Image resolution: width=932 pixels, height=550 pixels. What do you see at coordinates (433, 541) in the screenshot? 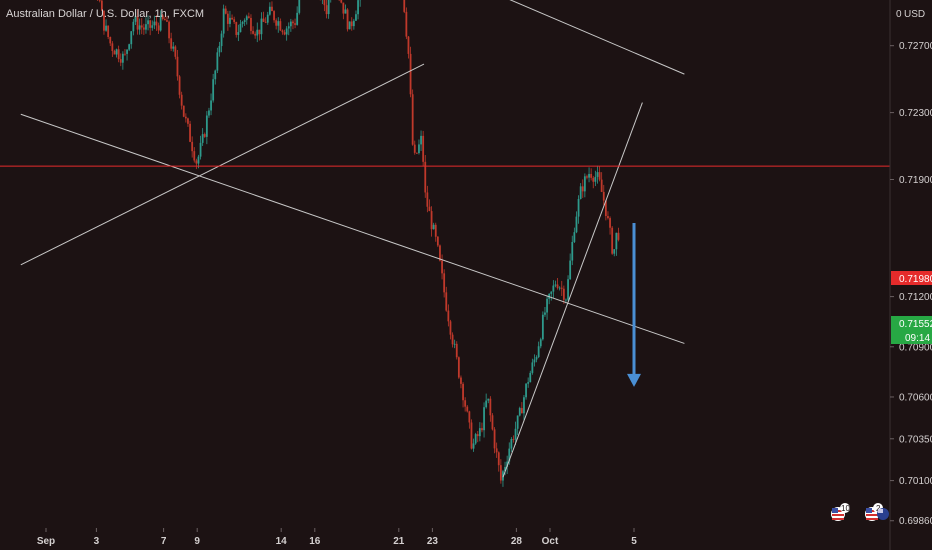
I see `time-tick-label: 23` at bounding box center [433, 541].